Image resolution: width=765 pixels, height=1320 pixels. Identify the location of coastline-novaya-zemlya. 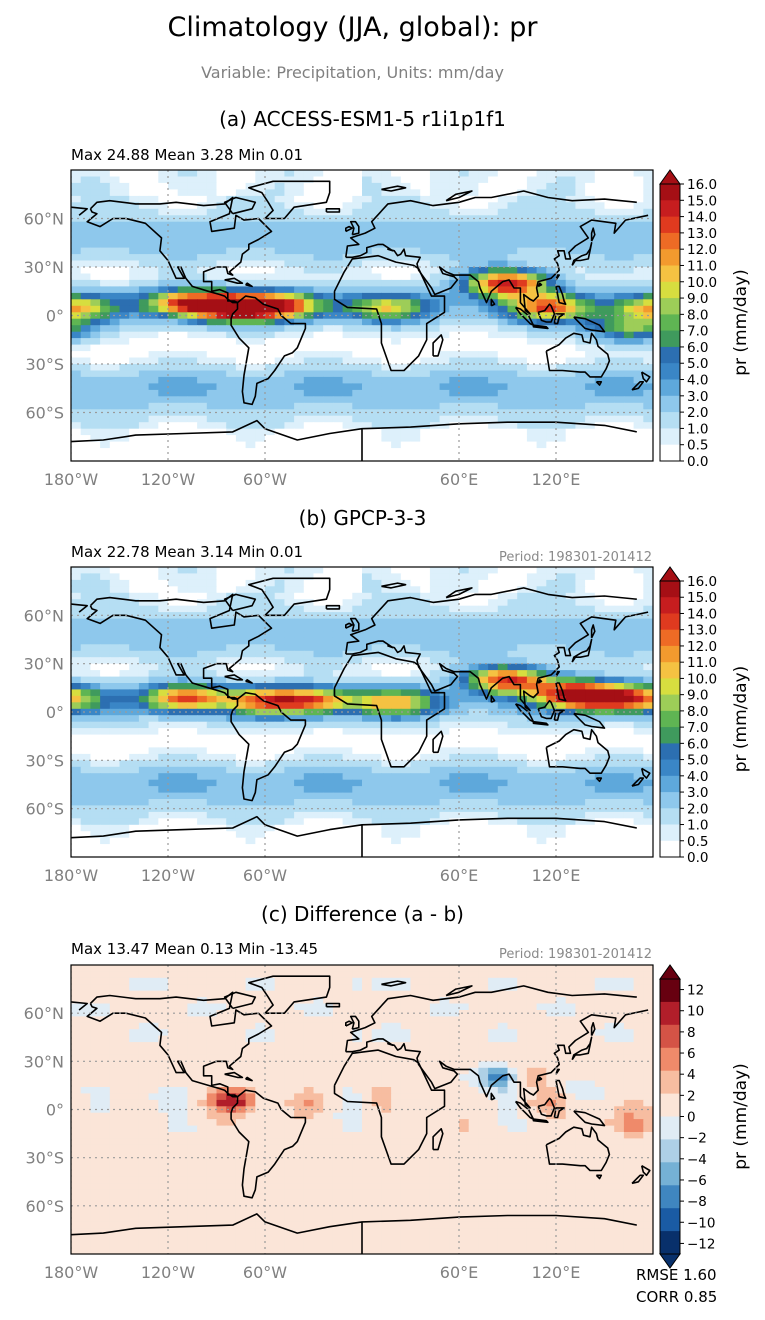
(459, 196).